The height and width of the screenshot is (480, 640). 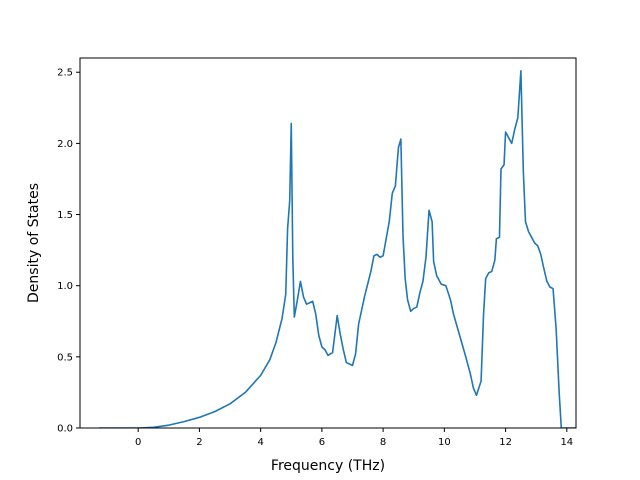 I want to click on x-tick-label: 6, so click(x=322, y=442).